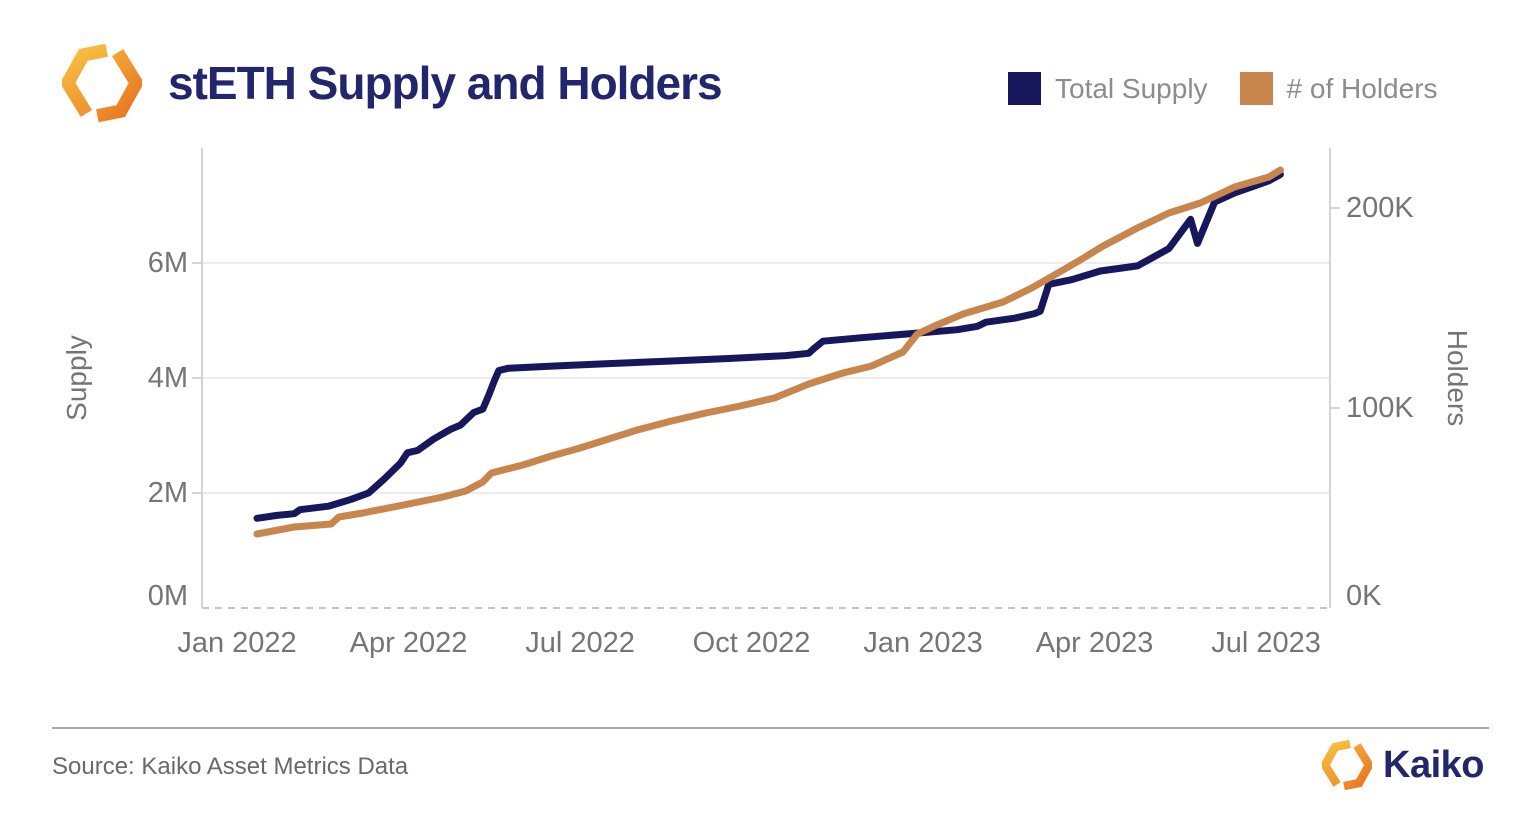 The height and width of the screenshot is (816, 1536). I want to click on chart-legend: Total Supply # of Holders, so click(1239, 88).